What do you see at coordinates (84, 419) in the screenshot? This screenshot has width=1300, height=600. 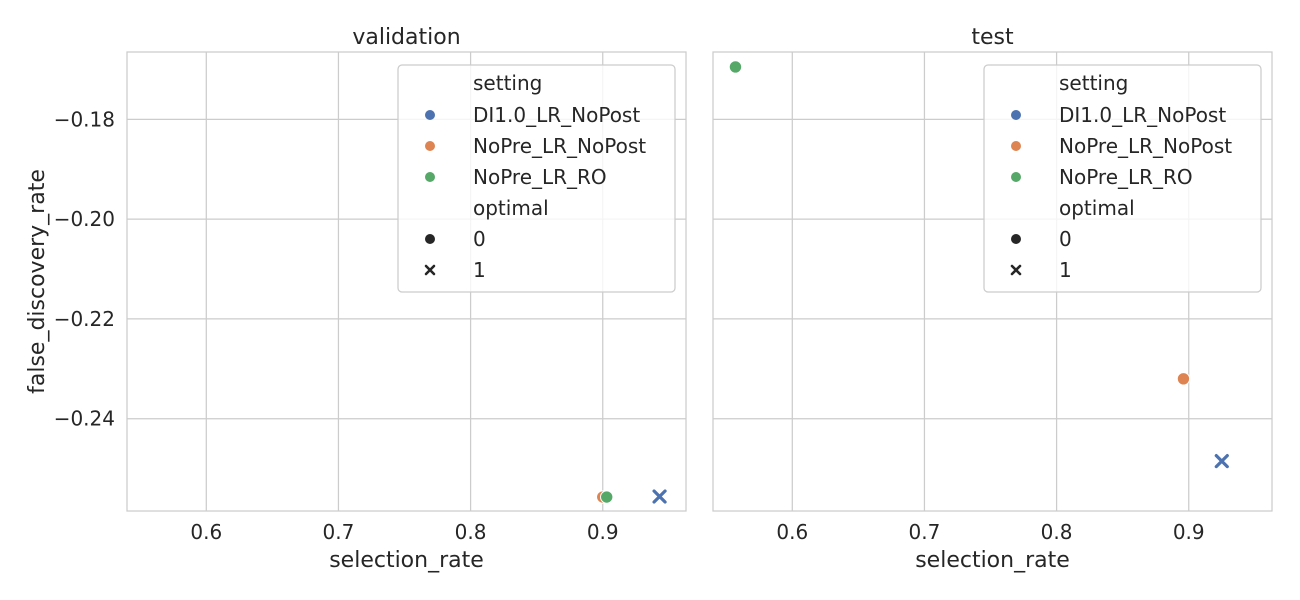 I see `y-tick-label: −0.24` at bounding box center [84, 419].